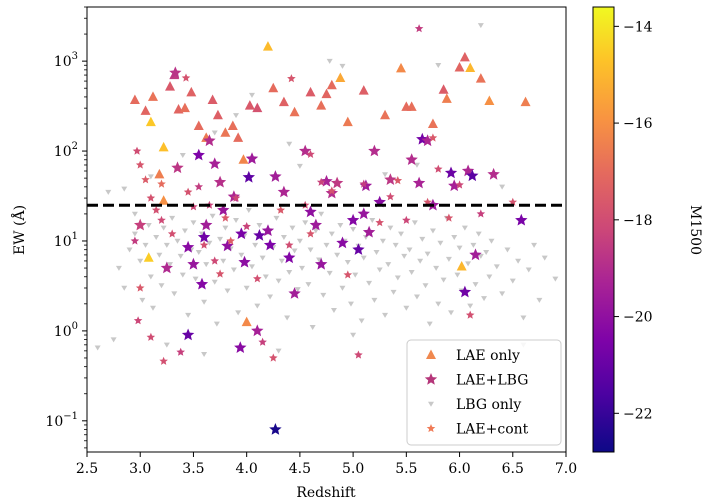 The image size is (703, 502). I want to click on colorbar: −14 −16 −18 −20 −22 M1500, so click(647, 229).